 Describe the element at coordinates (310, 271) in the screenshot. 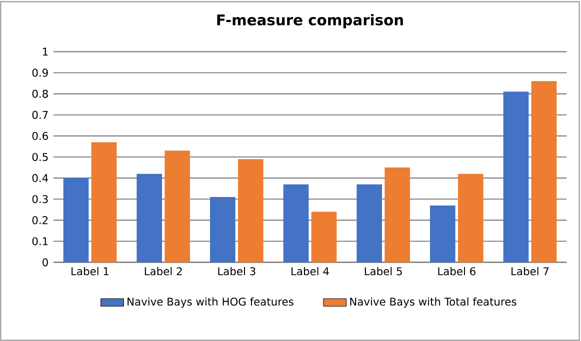

I see `x-tick-label: Label 4` at that location.